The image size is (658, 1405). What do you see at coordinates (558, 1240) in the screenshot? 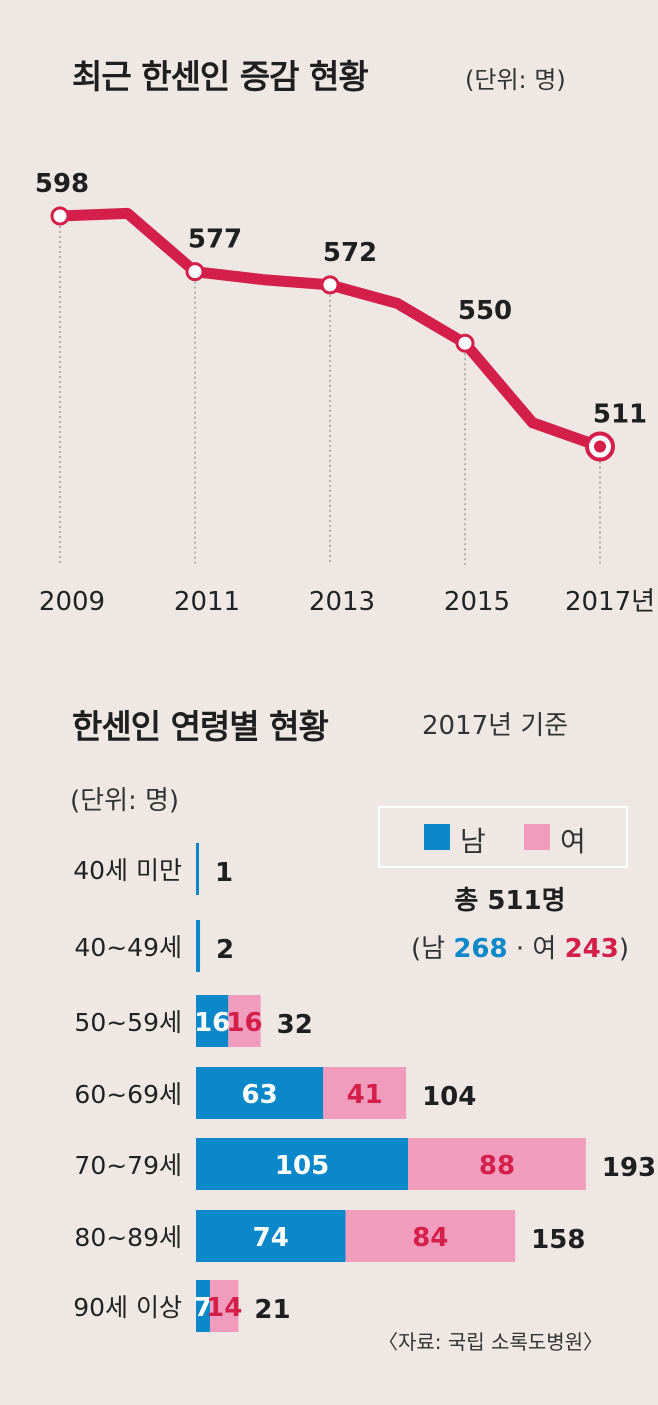
I see `total-label: 158` at bounding box center [558, 1240].